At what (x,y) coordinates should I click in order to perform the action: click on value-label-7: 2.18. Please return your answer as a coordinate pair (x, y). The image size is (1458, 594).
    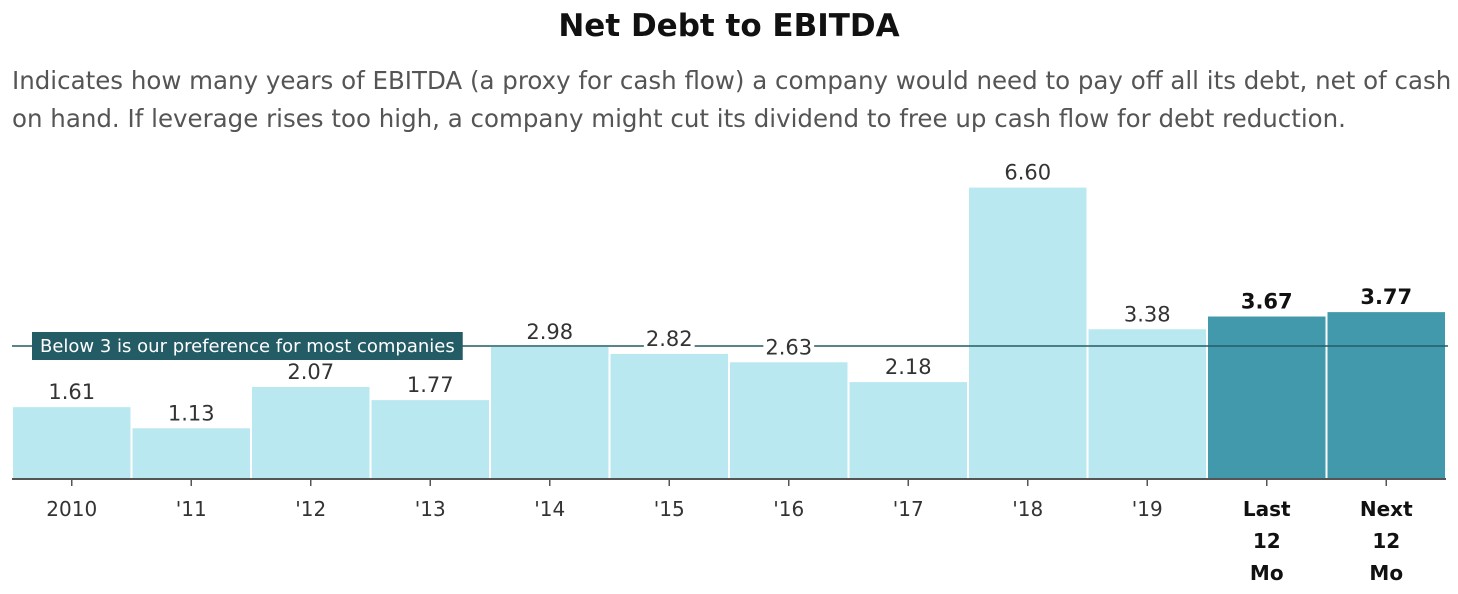
    Looking at the image, I should click on (908, 367).